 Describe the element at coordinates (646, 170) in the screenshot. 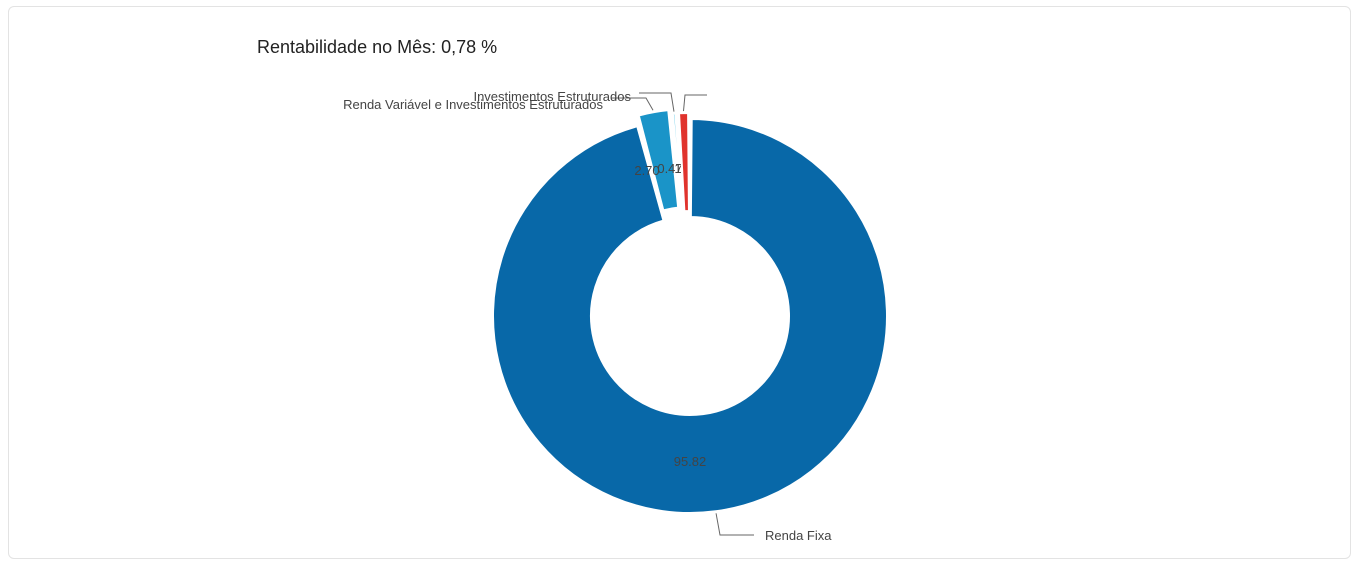

I see `slice-value-label-1: 2.70` at that location.